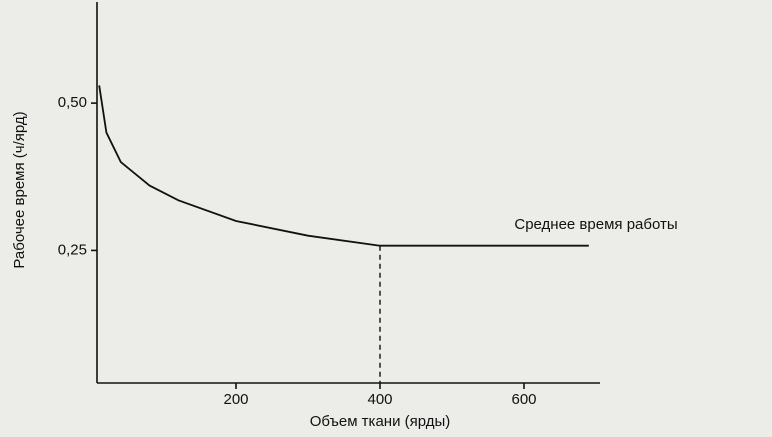 The width and height of the screenshot is (772, 437). I want to click on y-axis-title: Рабочее время (ч/ярд), so click(19, 189).